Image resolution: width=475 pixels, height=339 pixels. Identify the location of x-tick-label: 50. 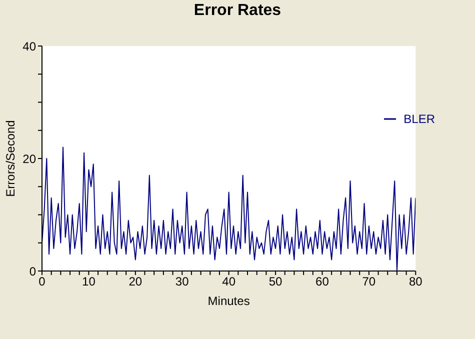
(275, 281).